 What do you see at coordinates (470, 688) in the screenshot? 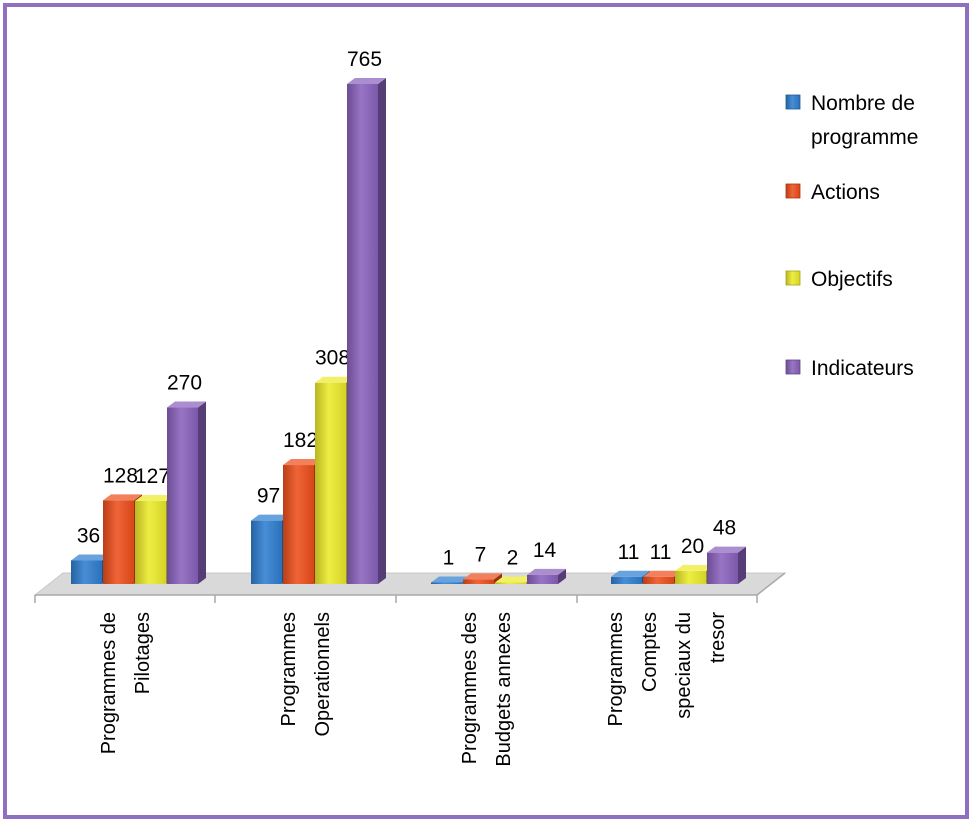
I see `category-label-line: Programmes des` at bounding box center [470, 688].